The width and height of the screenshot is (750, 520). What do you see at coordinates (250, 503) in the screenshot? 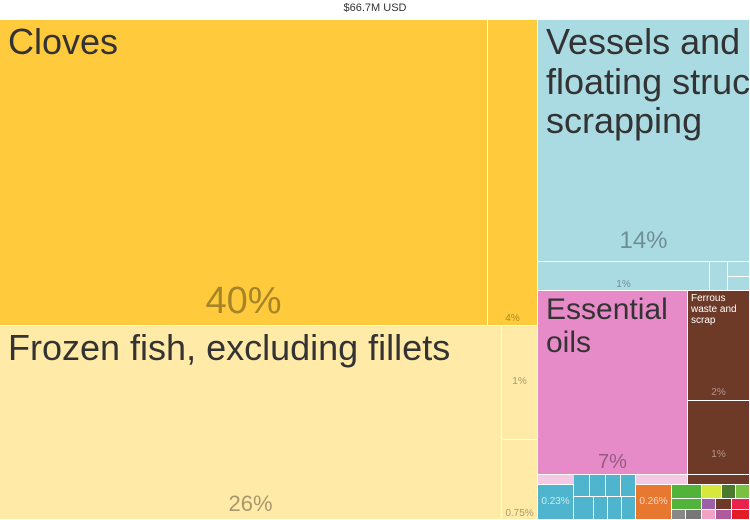
I see `tile-percentage: 26%` at bounding box center [250, 503].